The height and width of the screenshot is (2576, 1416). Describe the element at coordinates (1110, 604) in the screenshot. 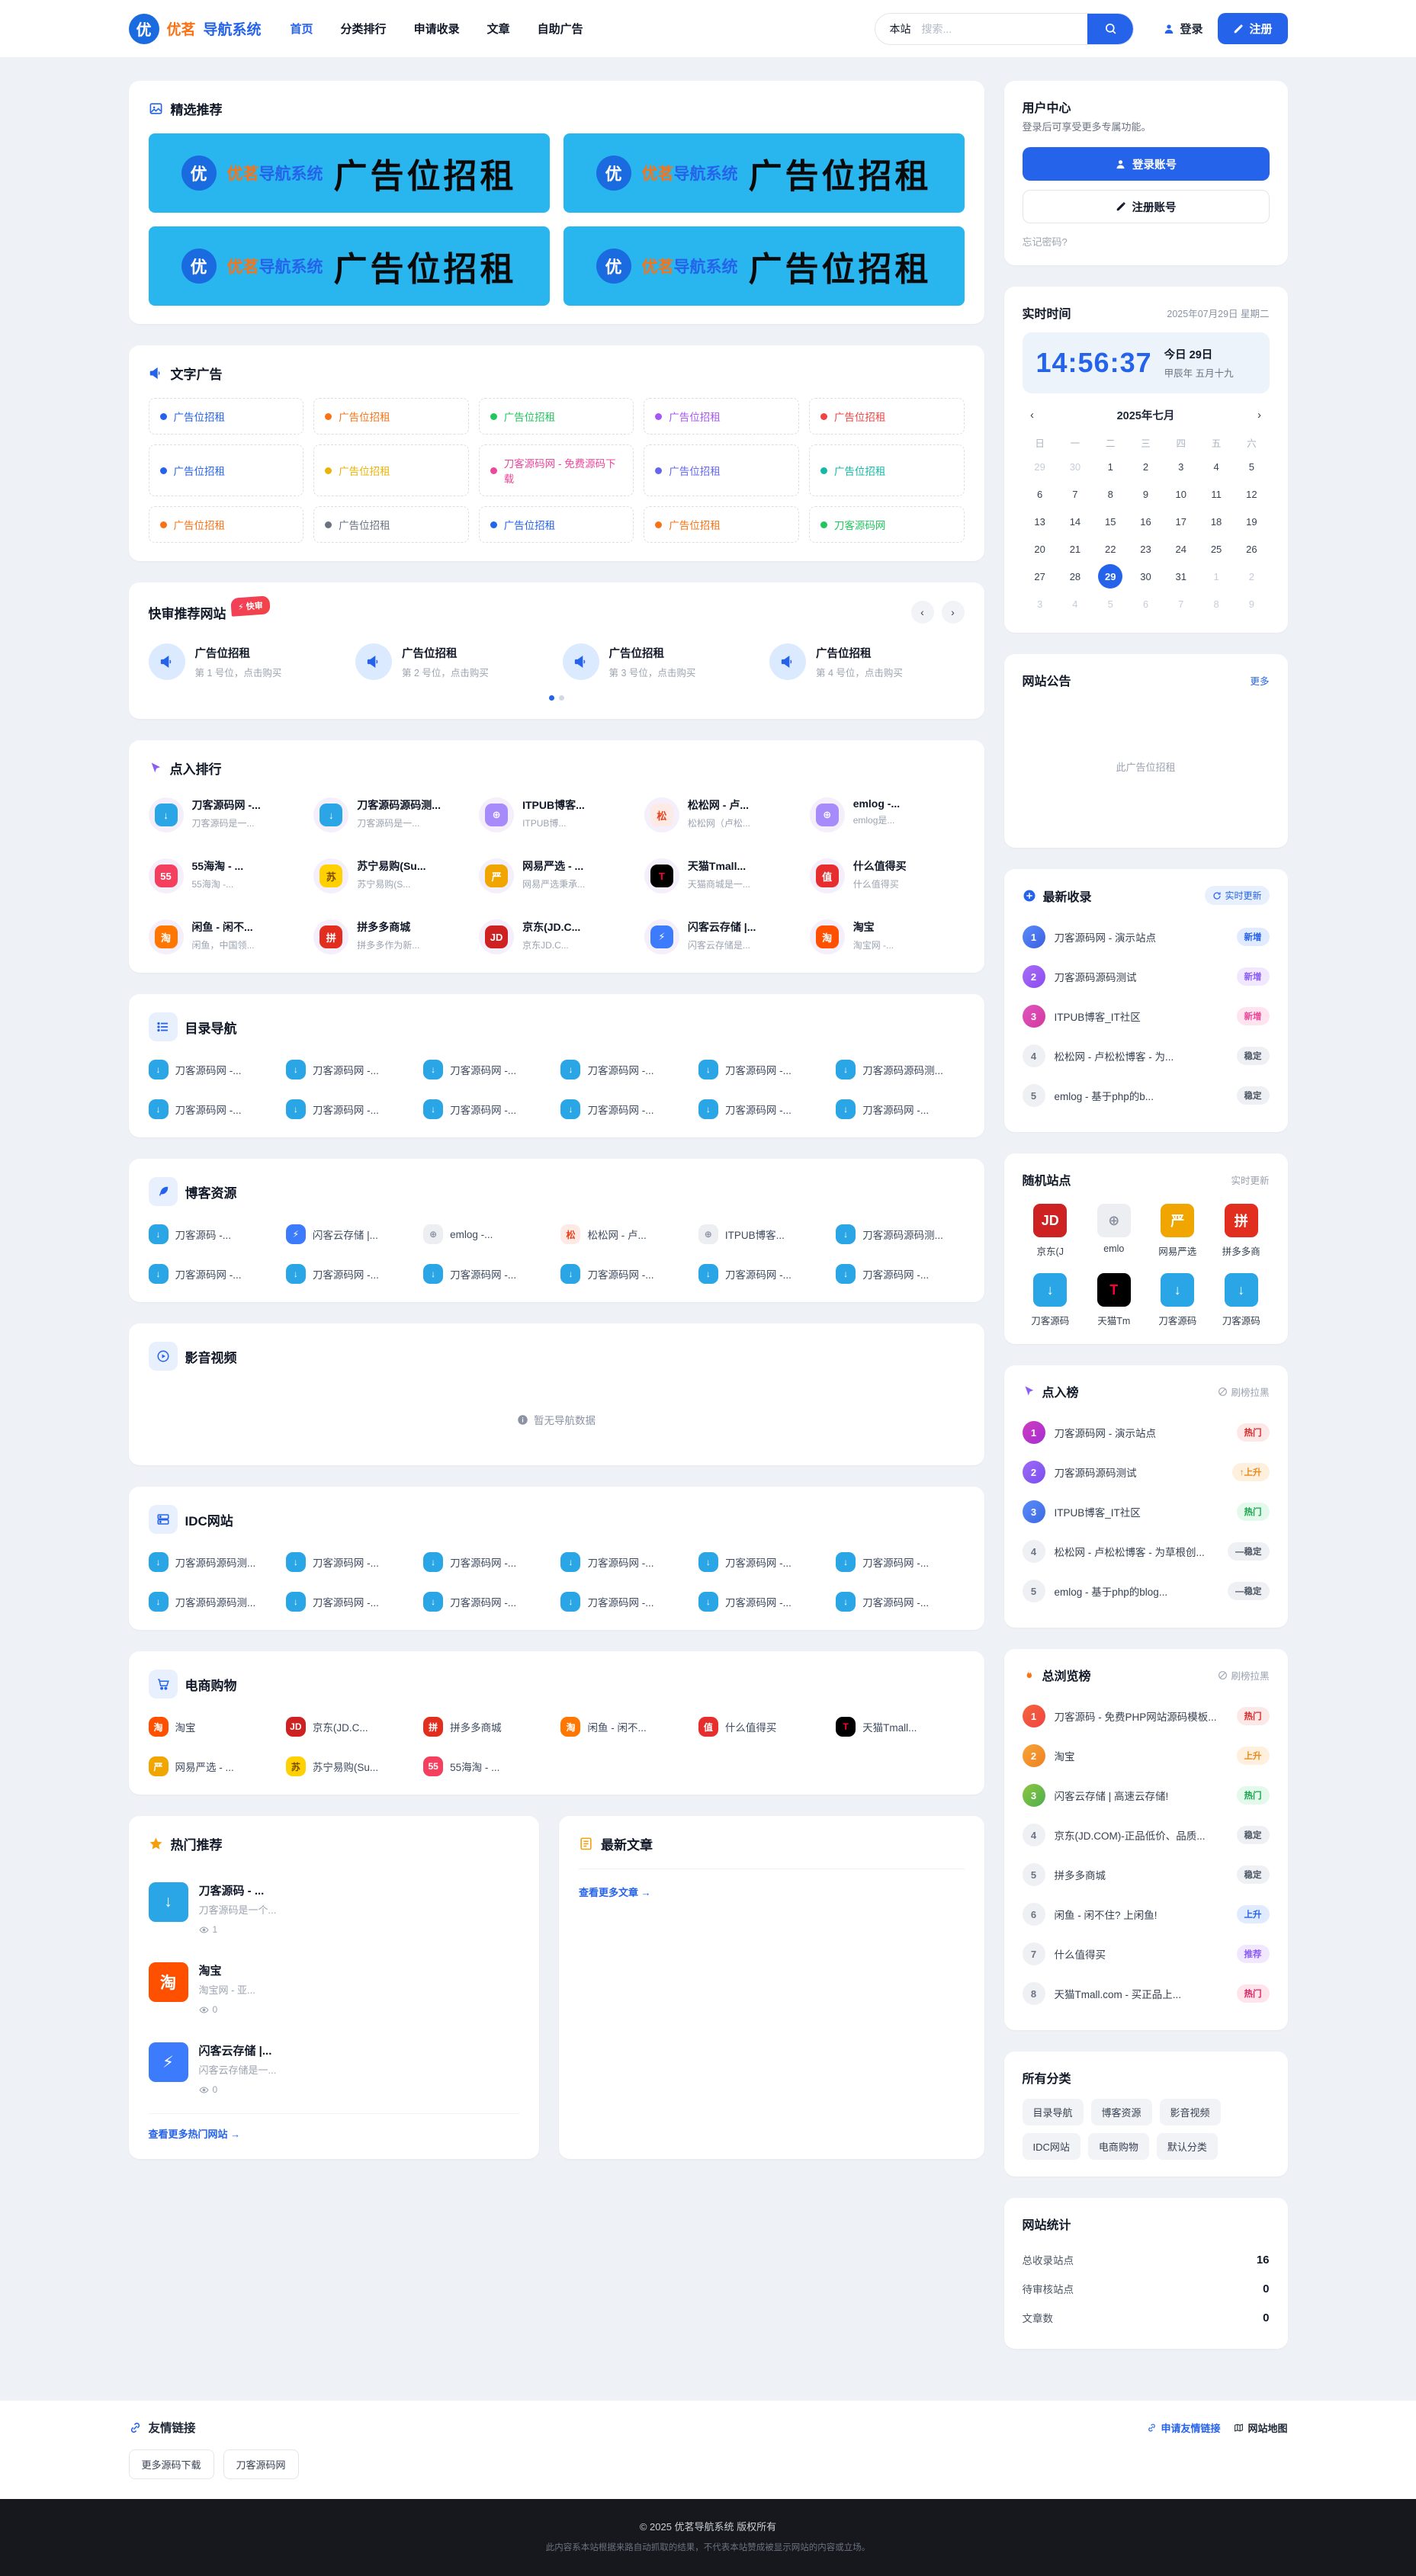

I see `calendar-day: 5` at that location.